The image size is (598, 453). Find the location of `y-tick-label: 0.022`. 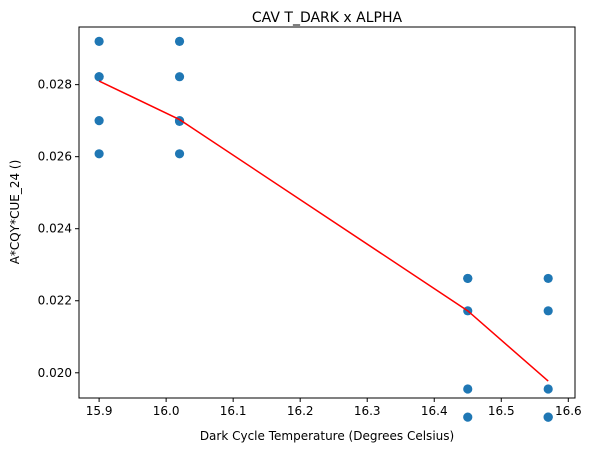

y-tick-label: 0.022 is located at coordinates (55, 301).